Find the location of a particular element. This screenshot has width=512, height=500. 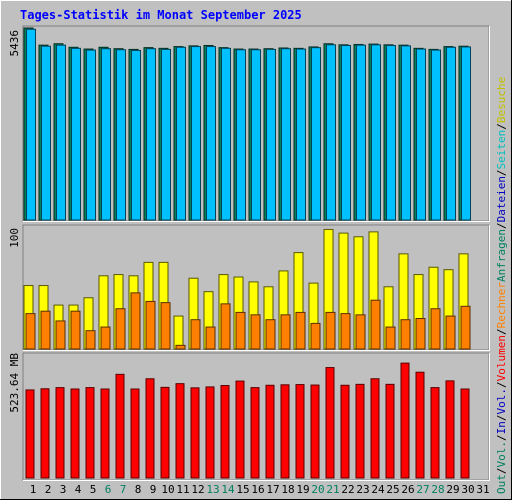

day-label-11: 11 is located at coordinates (182, 489).